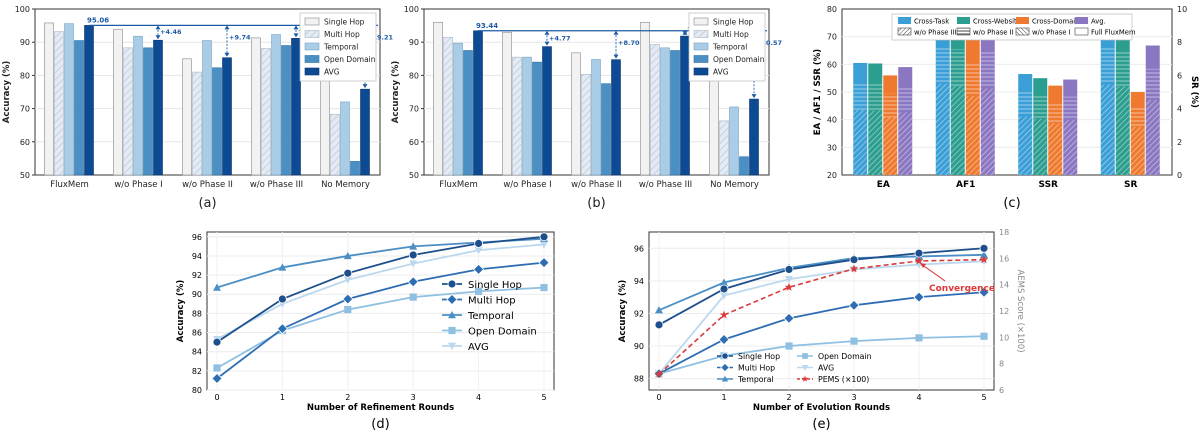 The image size is (1200, 435). What do you see at coordinates (1113, 33) in the screenshot?
I see `legend-label: Full FluxMem` at bounding box center [1113, 33].